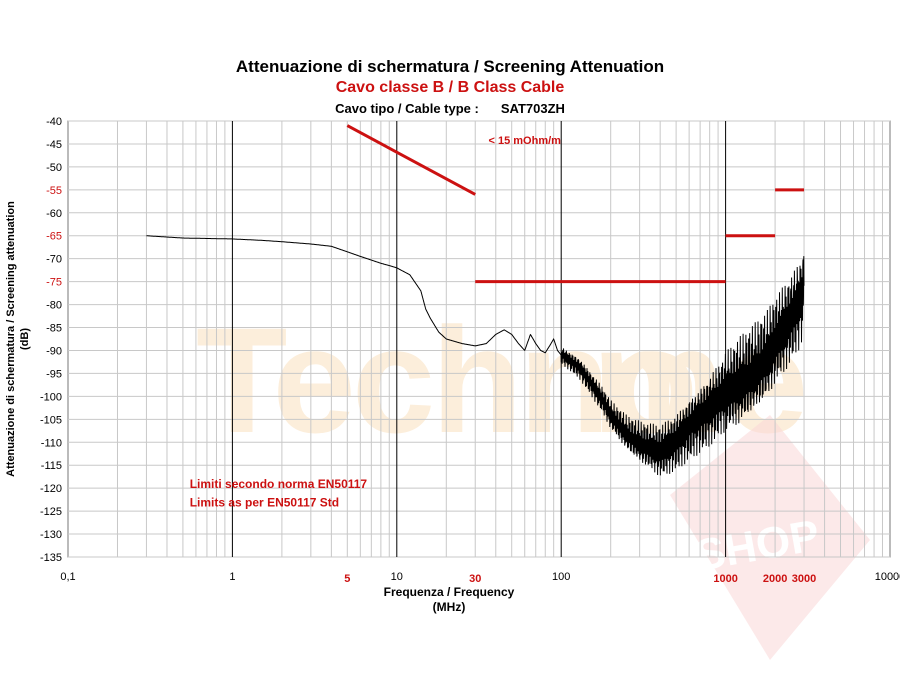  I want to click on norm-annotation: Limits as per EN50117 Std, so click(264, 503).